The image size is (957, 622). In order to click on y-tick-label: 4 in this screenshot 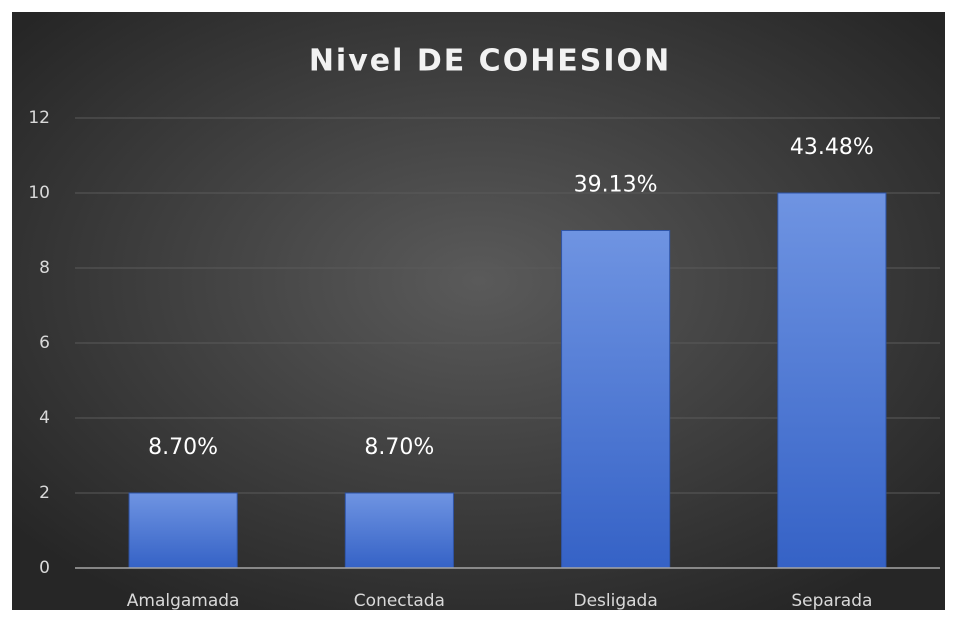, I will do `click(44, 418)`.